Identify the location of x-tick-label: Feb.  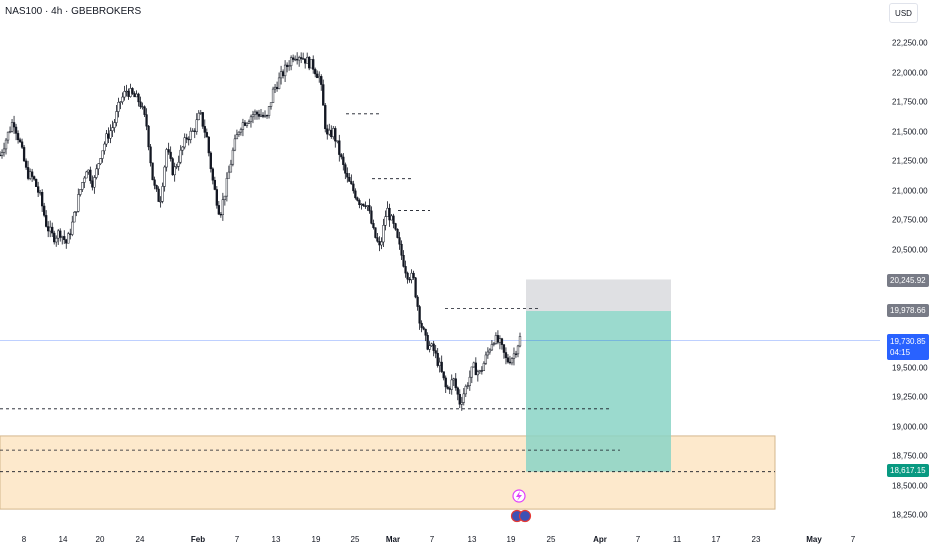
(198, 539).